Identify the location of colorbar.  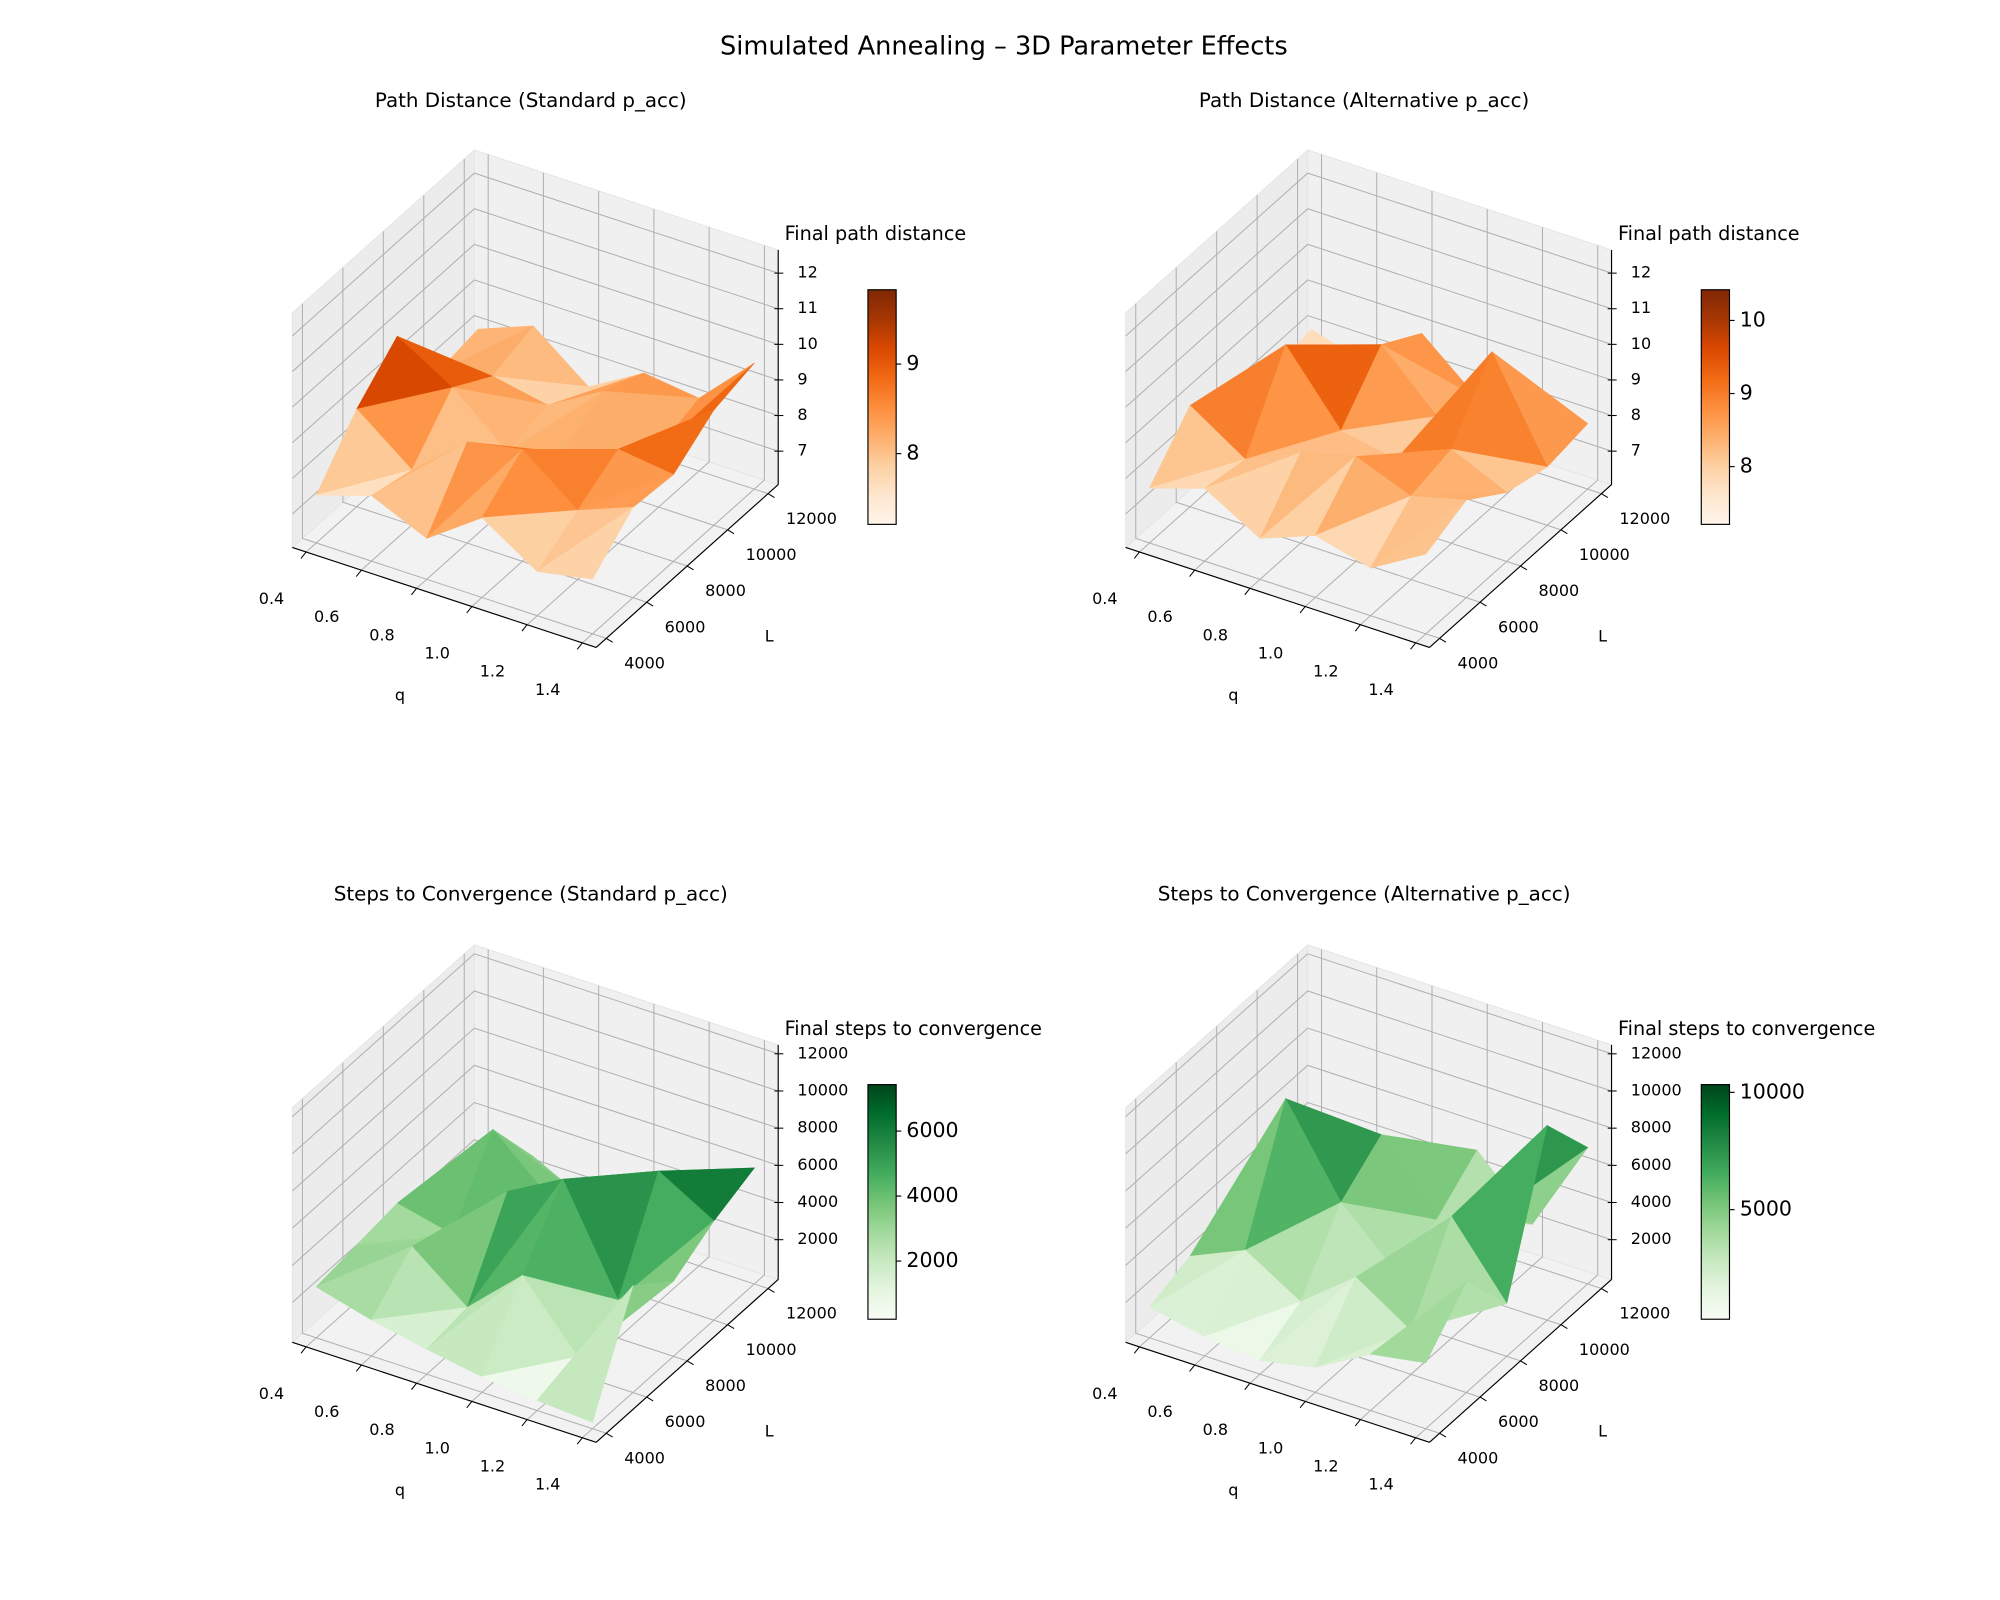
(1715, 407).